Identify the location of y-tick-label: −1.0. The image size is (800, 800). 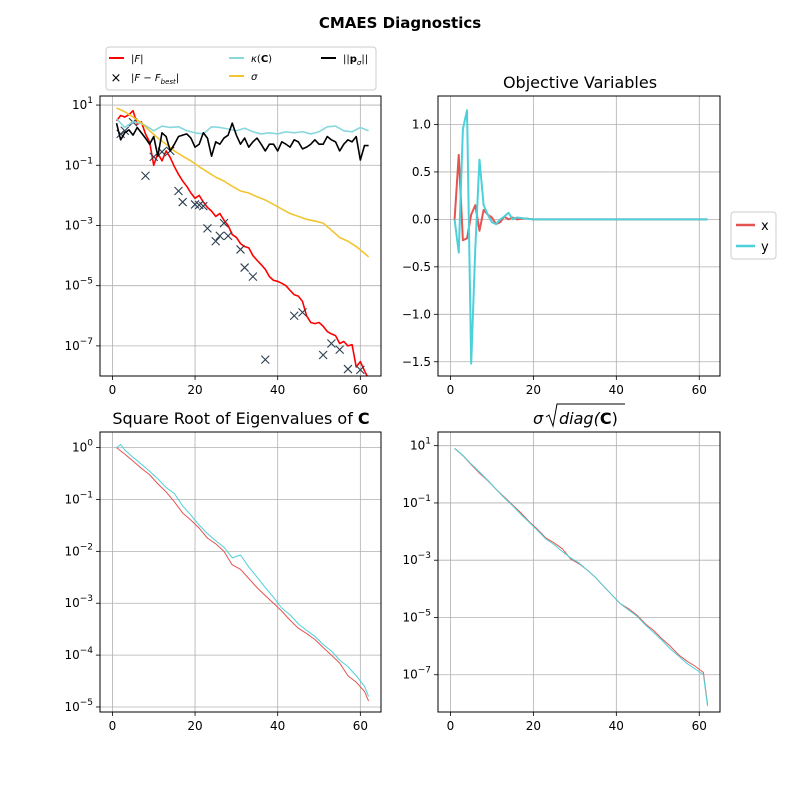
(416, 314).